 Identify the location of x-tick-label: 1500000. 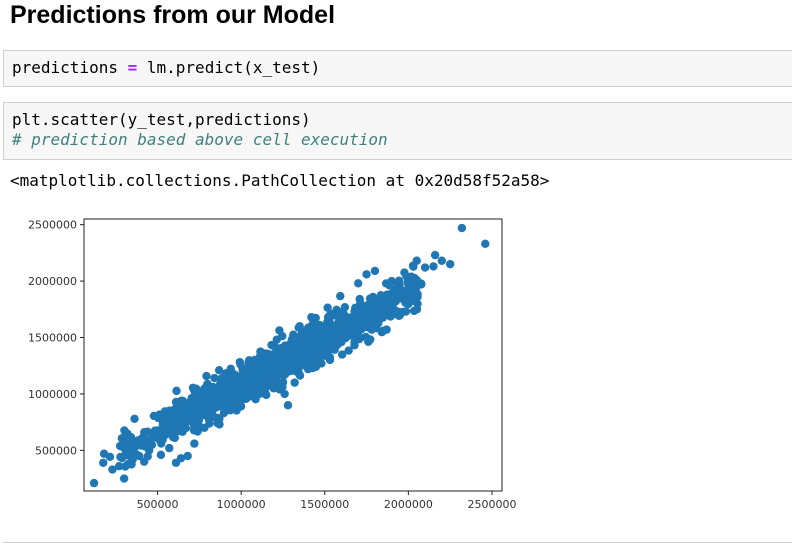
(324, 504).